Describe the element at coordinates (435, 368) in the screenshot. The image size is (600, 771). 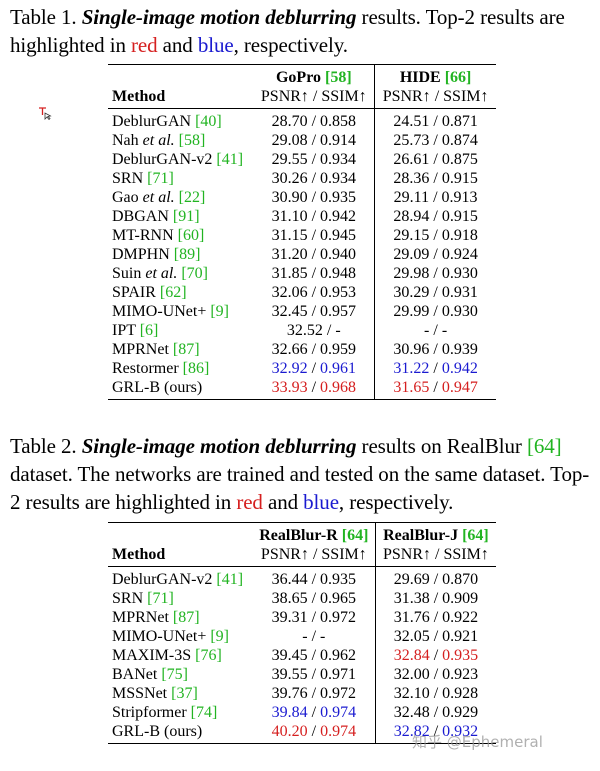
I see `value-cell-2: 31.22 / 0.942` at that location.